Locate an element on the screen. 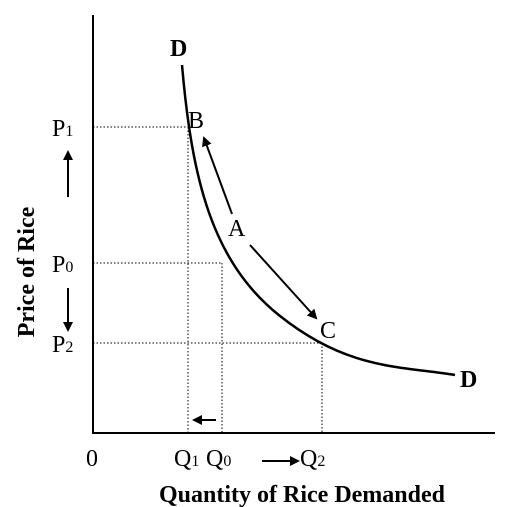 Image resolution: width=517 pixels, height=507 pixels. point-label: B is located at coordinates (196, 121).